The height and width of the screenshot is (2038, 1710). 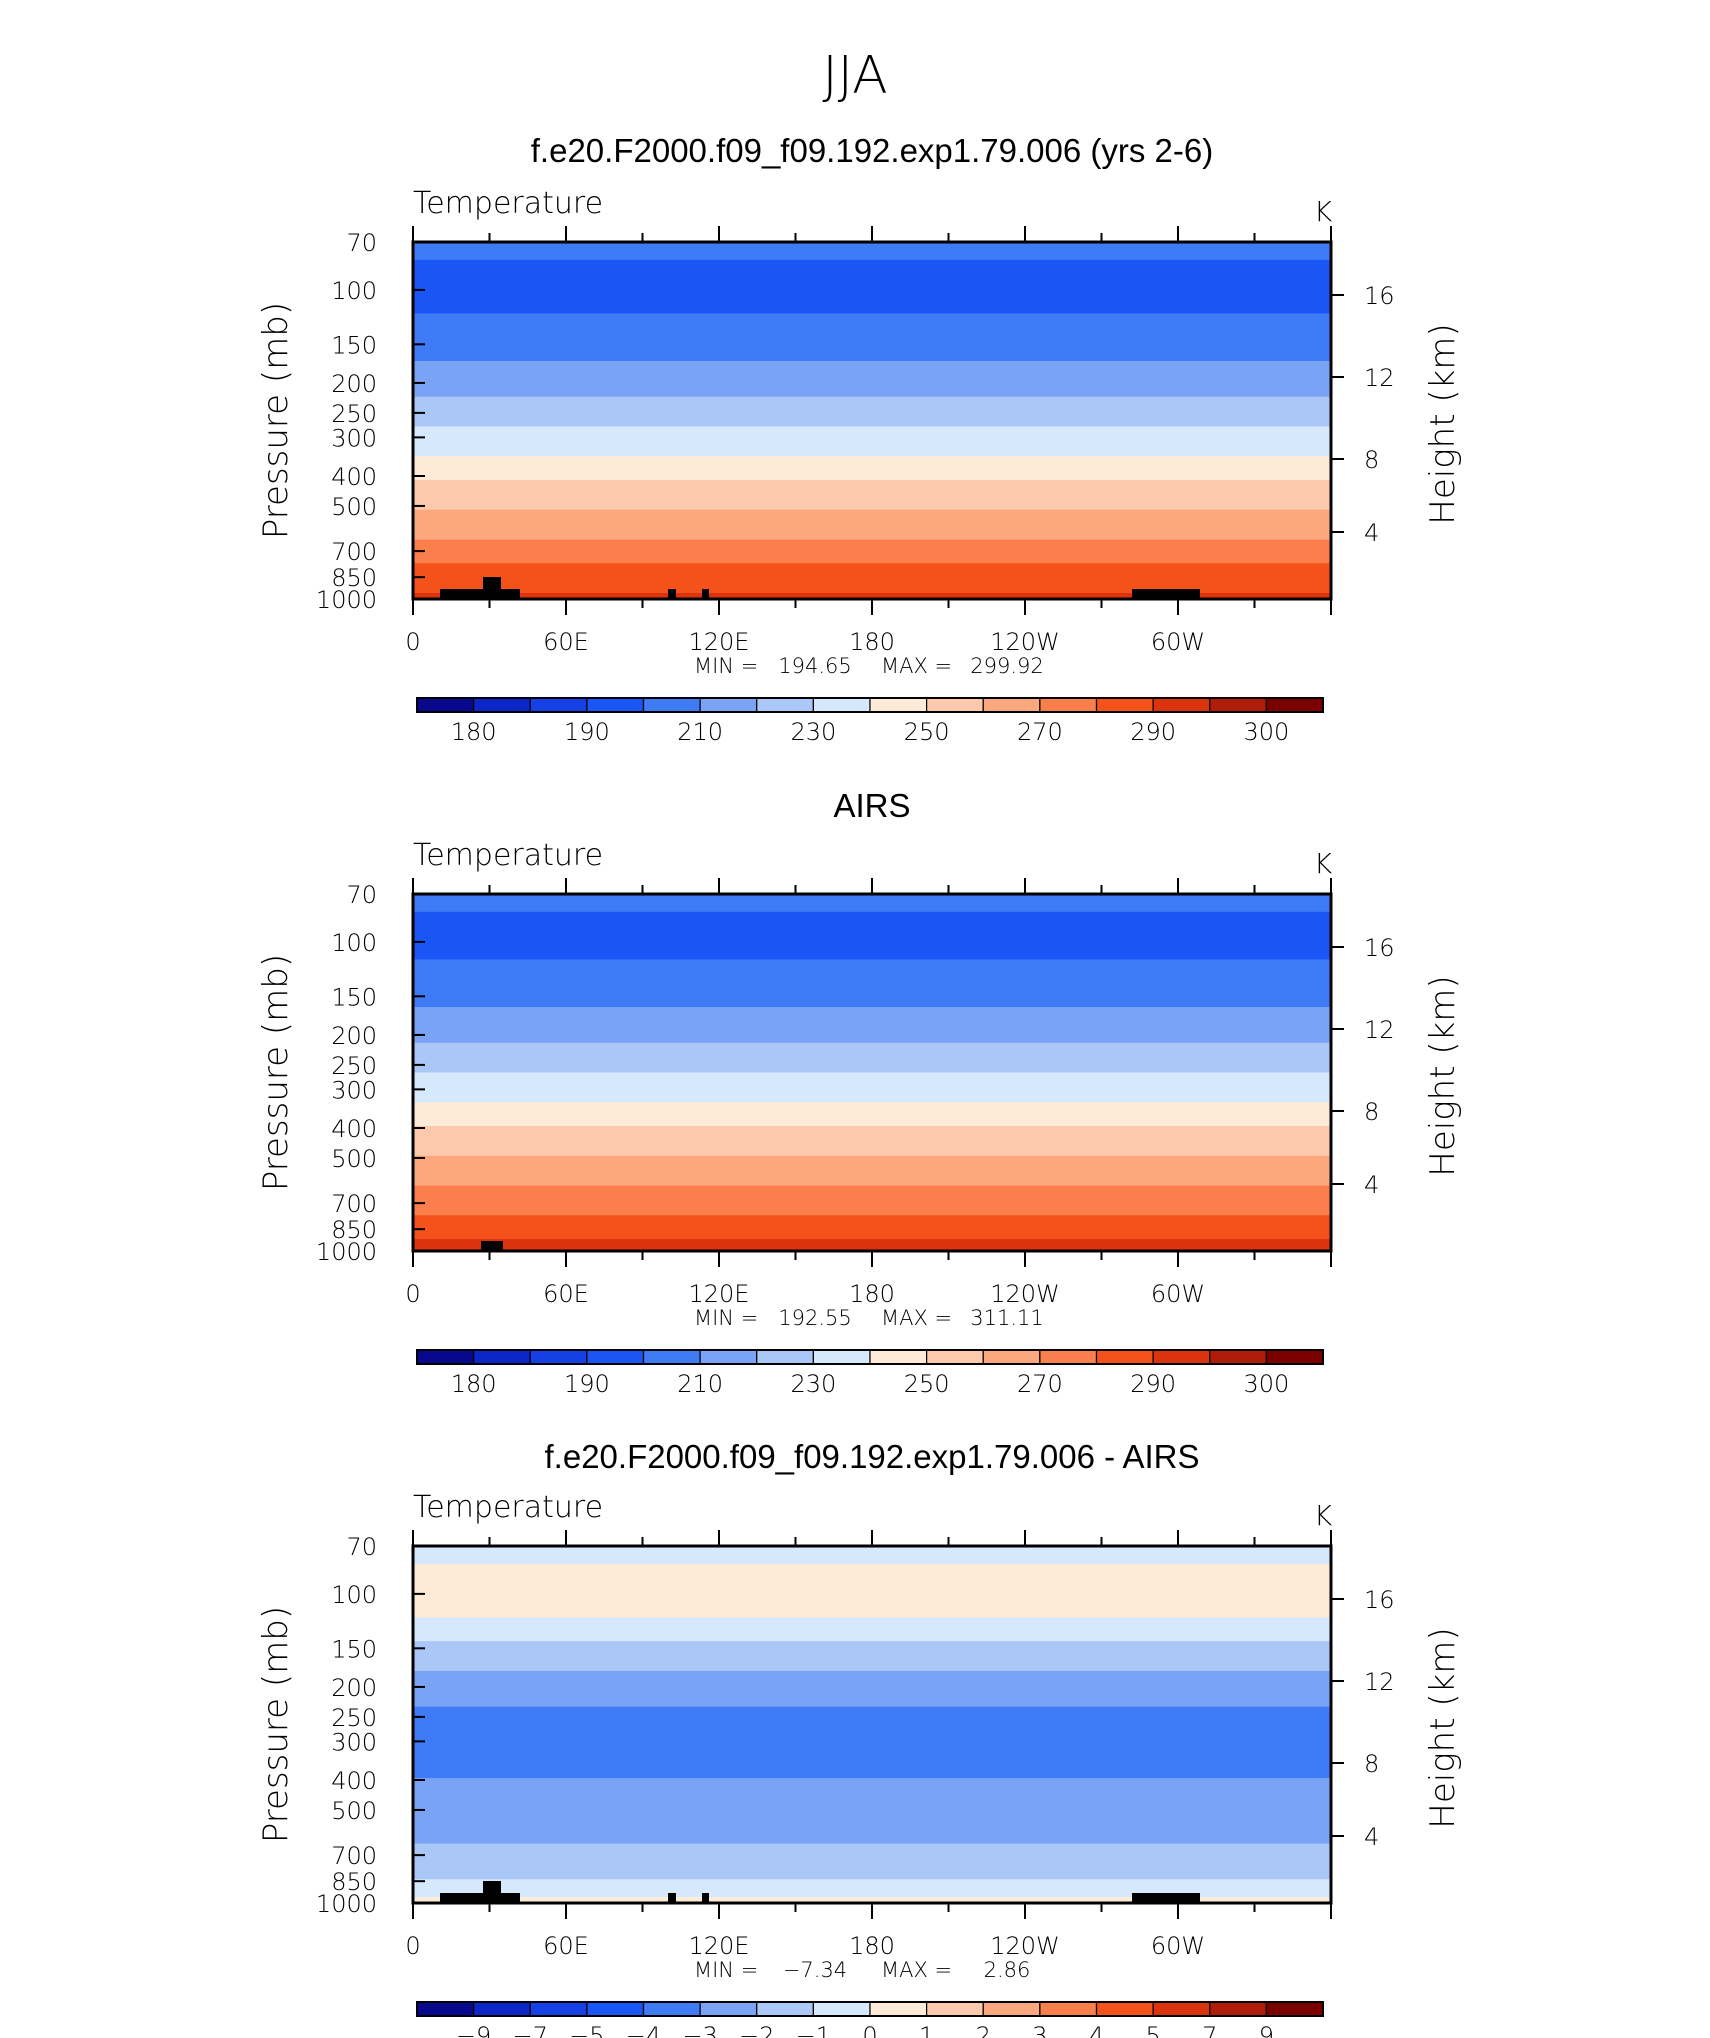 I want to click on x-tick-label: 60E, so click(x=566, y=1294).